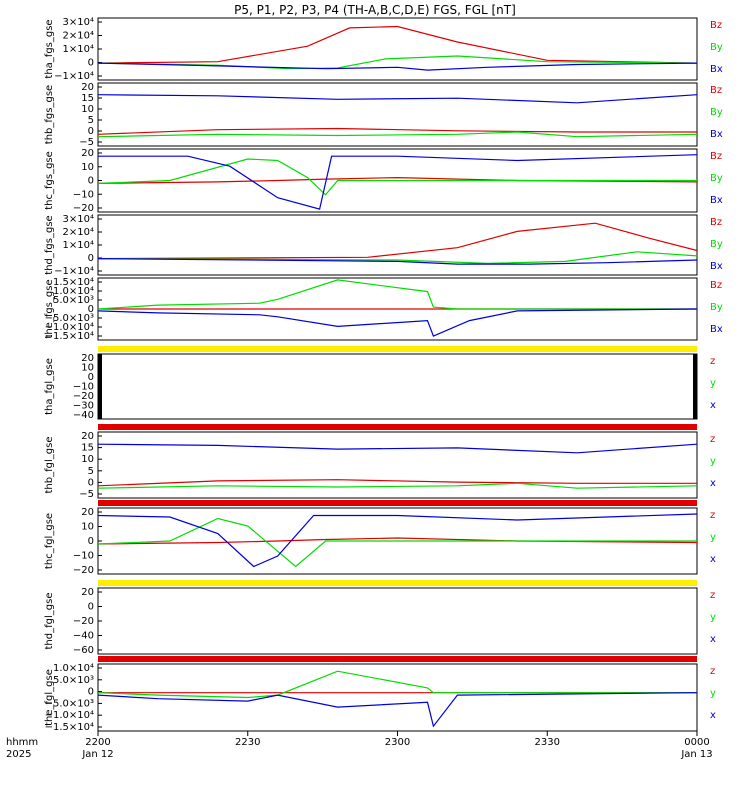 Image resolution: width=750 pixels, height=800 pixels. What do you see at coordinates (547, 742) in the screenshot?
I see `x-tick-label: 2330` at bounding box center [547, 742].